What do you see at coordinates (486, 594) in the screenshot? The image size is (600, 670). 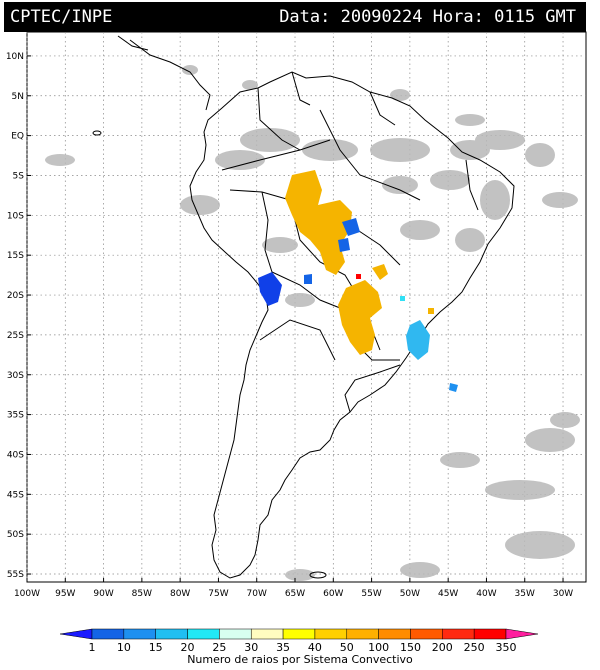 I see `lon-label: 40W` at bounding box center [486, 594].